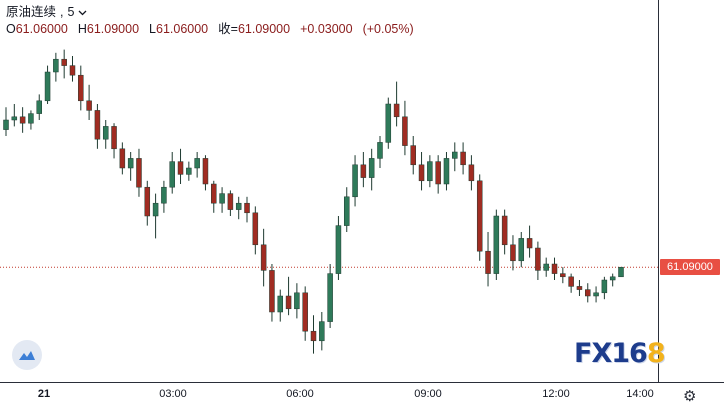  I want to click on time-scale-border, so click(362, 382).